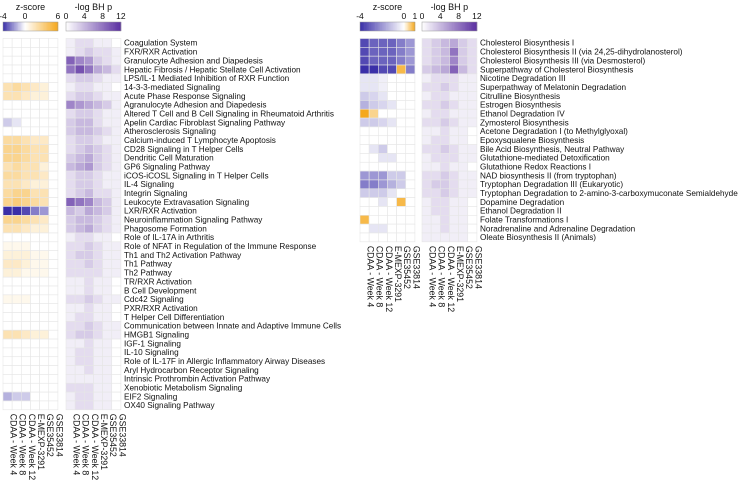 This screenshot has height=501, width=756. Describe the element at coordinates (196, 175) in the screenshot. I see `row-label-icos-icosl-signaling-in-t-helper-cells: iCOS-iCOSL Signaling in T Helper Cells` at that location.